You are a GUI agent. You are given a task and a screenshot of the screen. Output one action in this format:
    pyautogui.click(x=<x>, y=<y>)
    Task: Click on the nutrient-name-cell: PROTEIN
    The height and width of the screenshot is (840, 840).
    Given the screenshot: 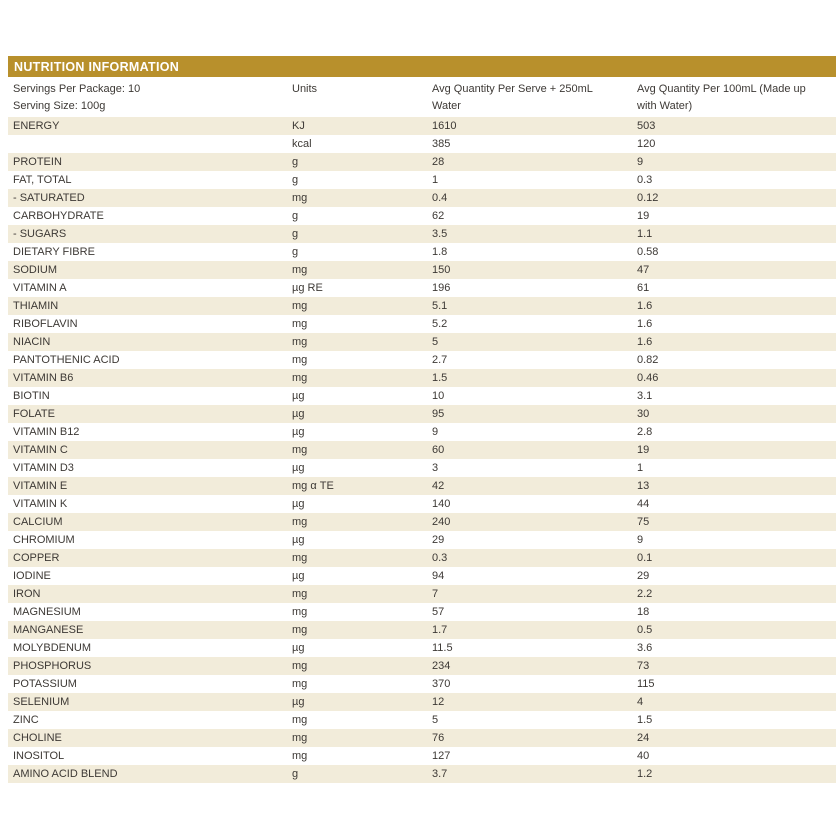 What is the action you would take?
    pyautogui.click(x=37, y=162)
    